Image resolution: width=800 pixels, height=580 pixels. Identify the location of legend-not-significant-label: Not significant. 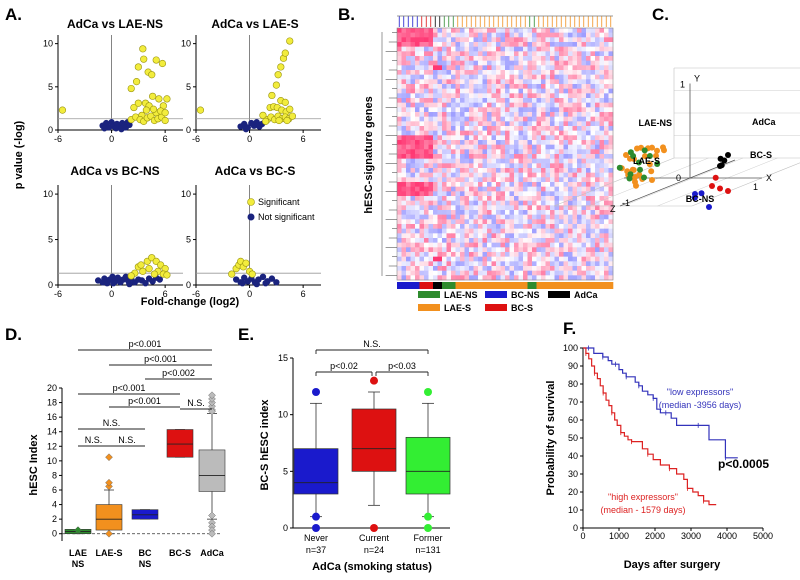
(286, 217).